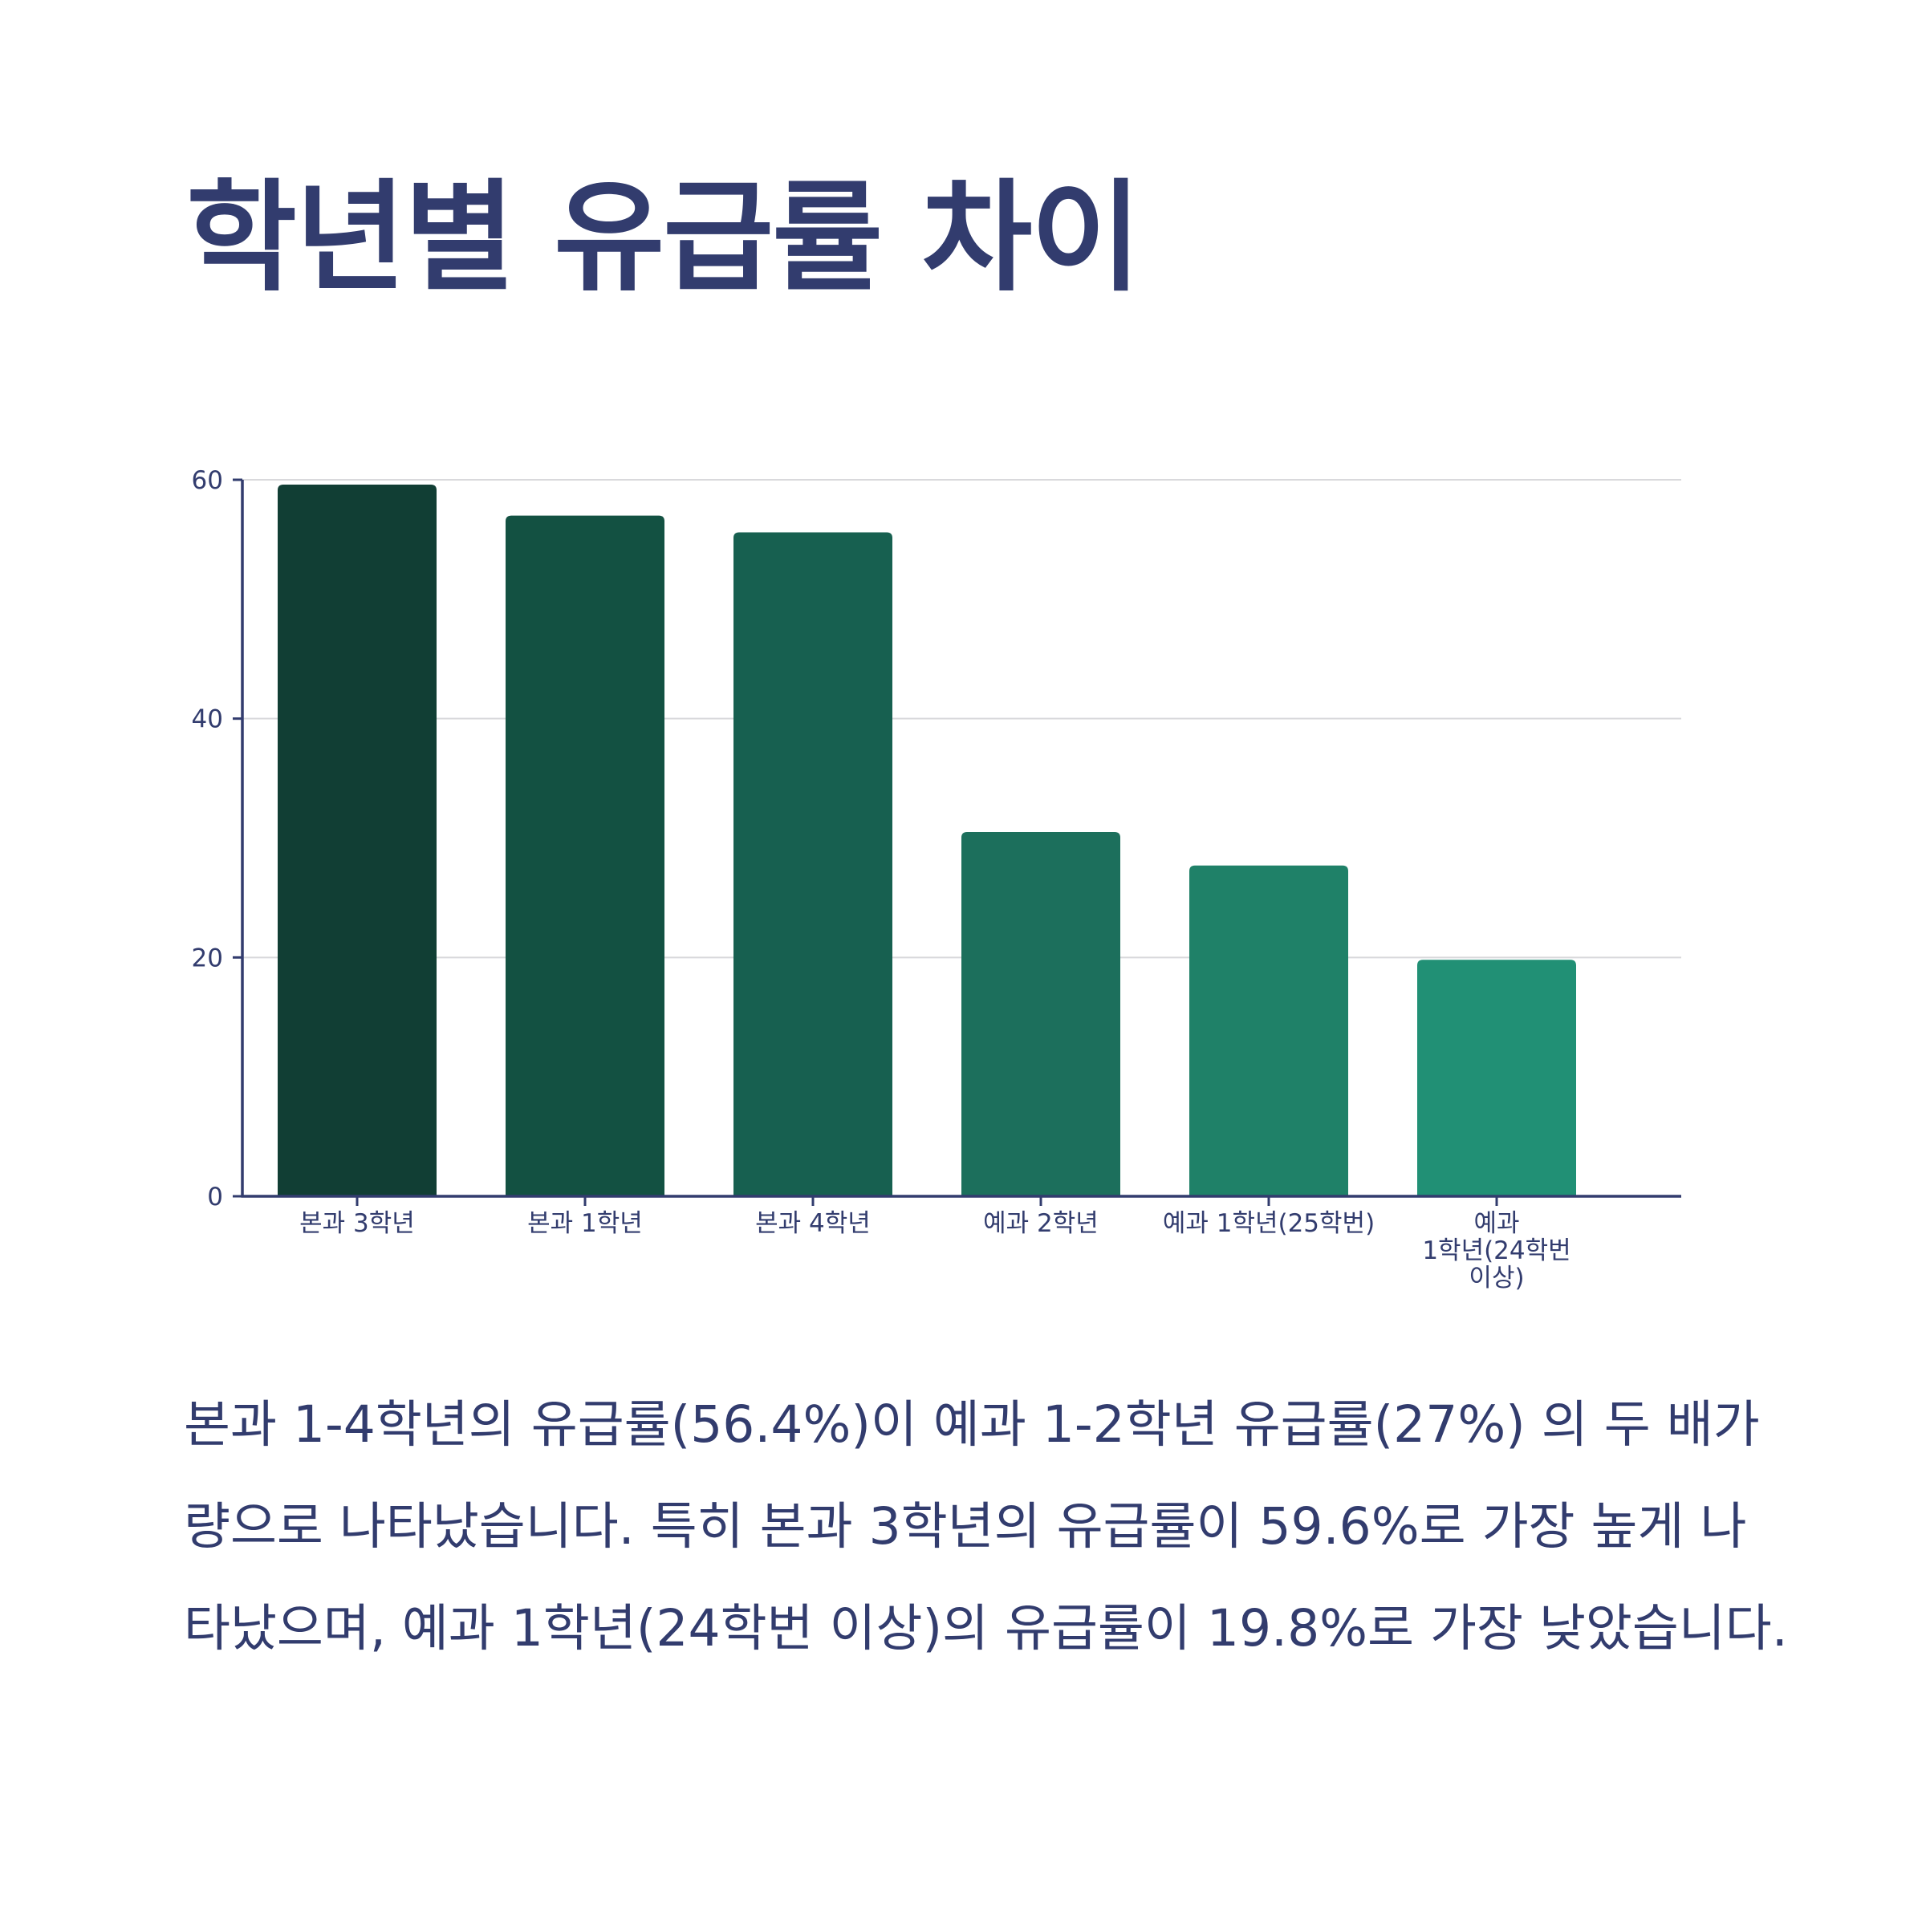 Image resolution: width=1926 pixels, height=1932 pixels. Describe the element at coordinates (1041, 1223) in the screenshot. I see `x-tick-label: 예과 2학년` at that location.